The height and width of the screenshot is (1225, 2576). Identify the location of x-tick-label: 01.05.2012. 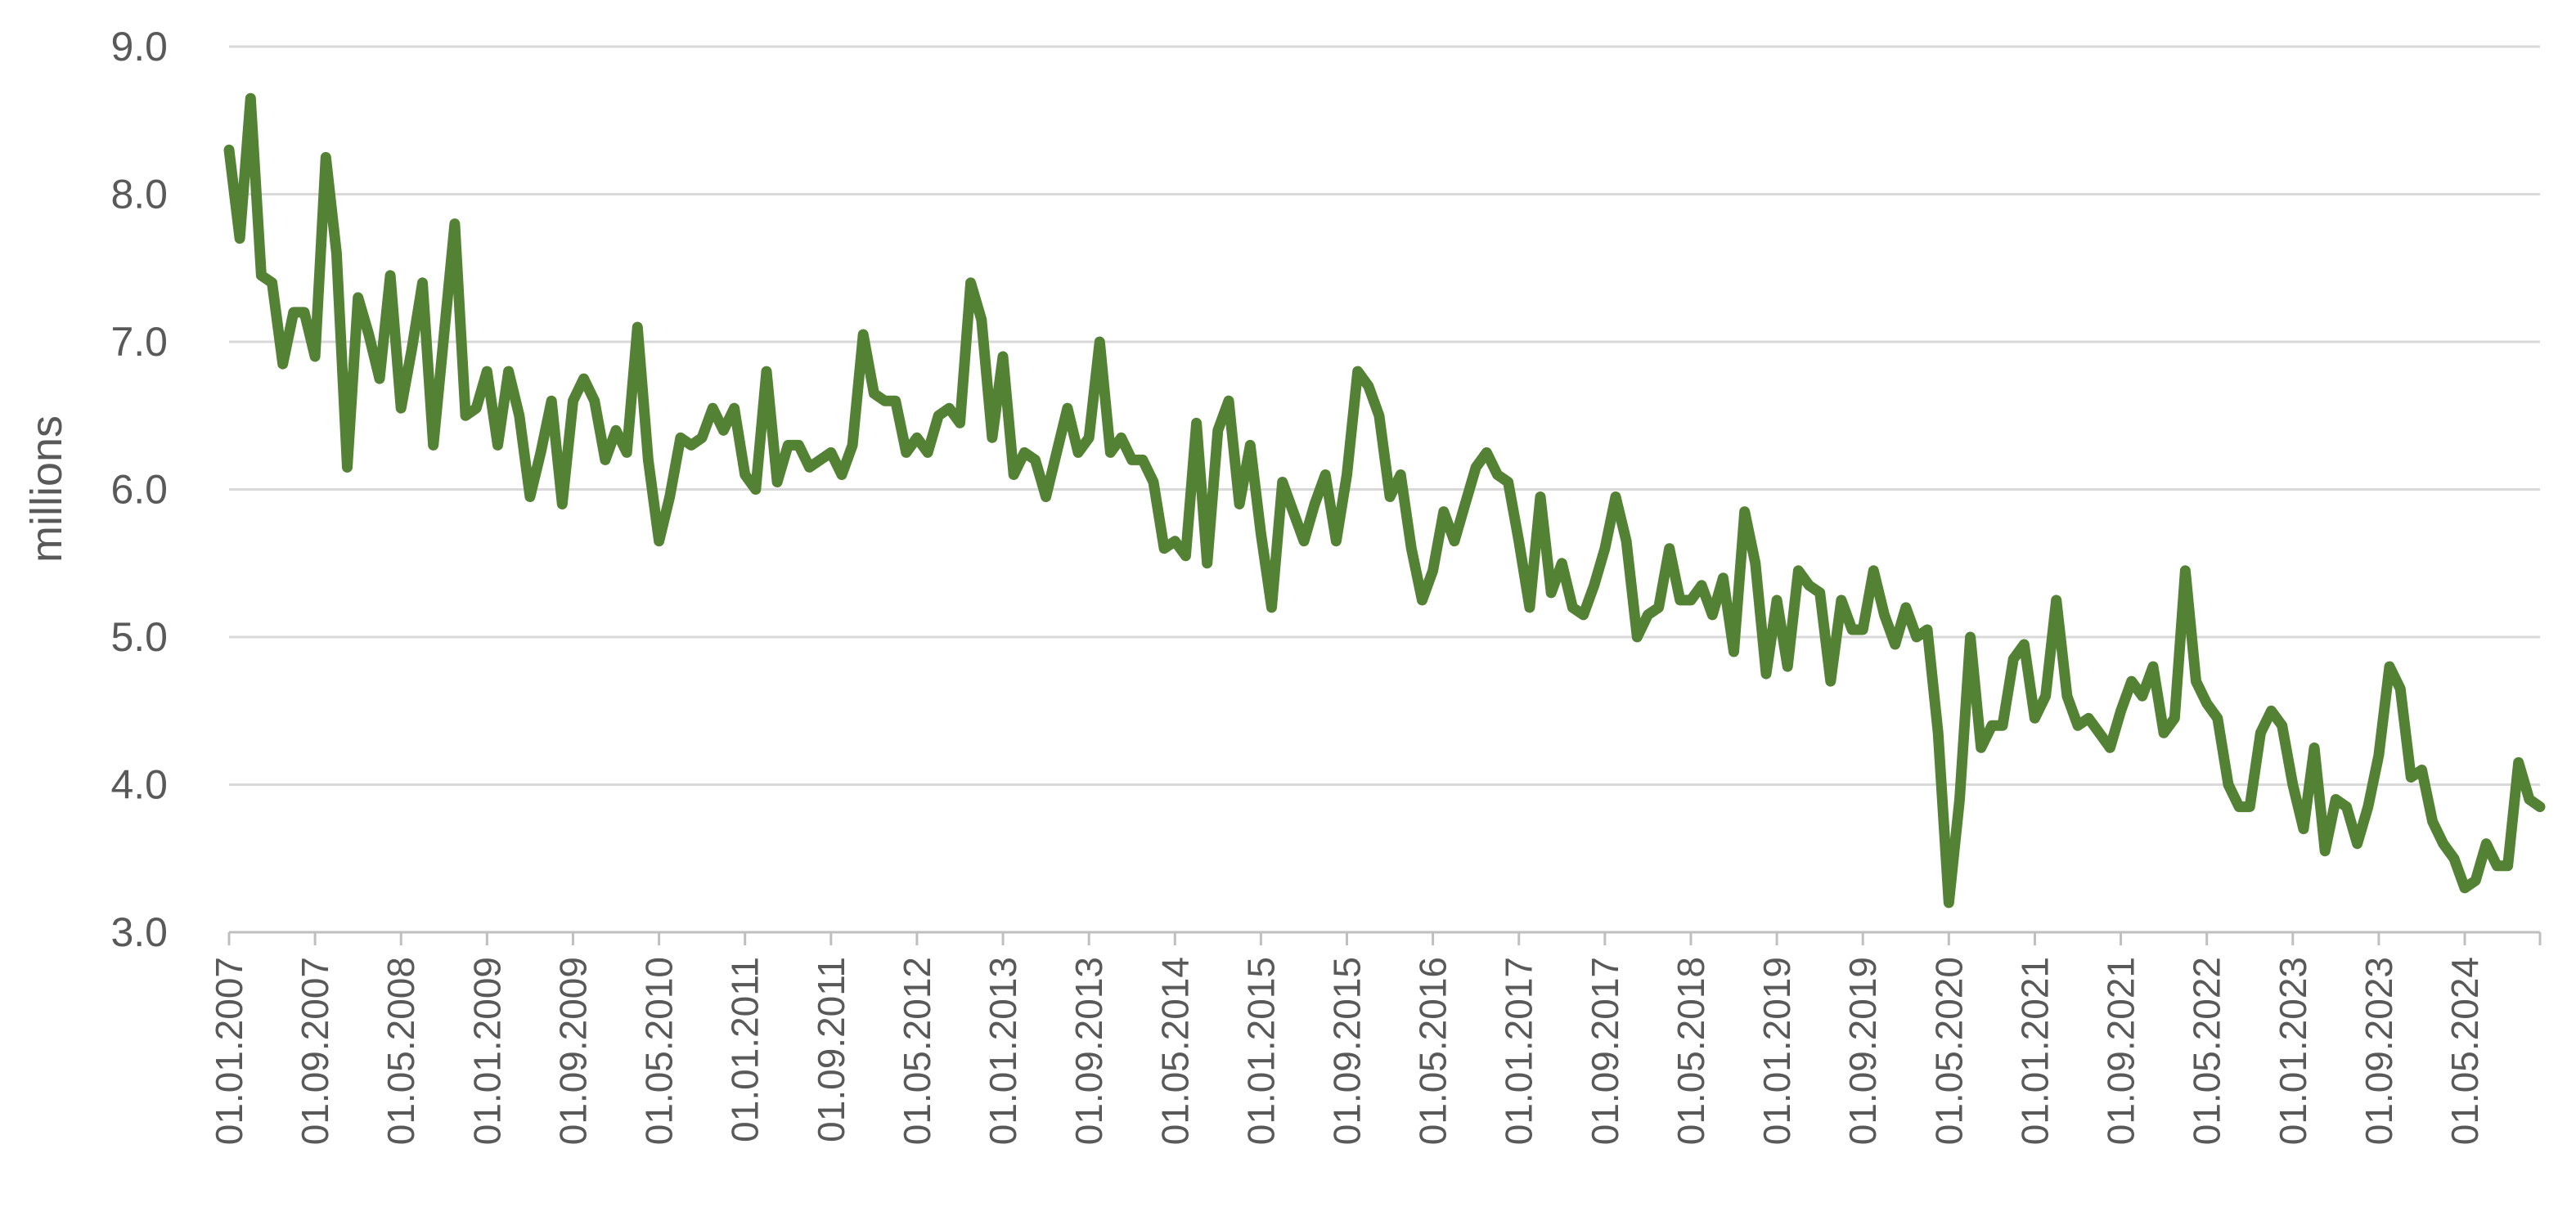
(917, 1051).